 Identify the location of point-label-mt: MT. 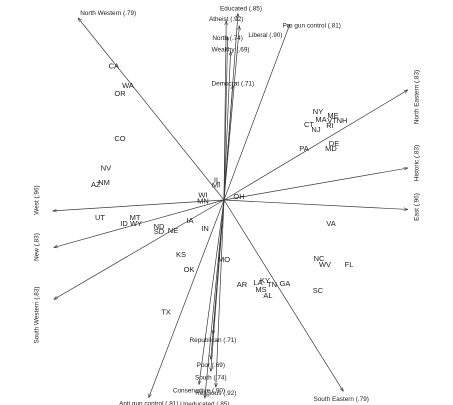
(135, 217).